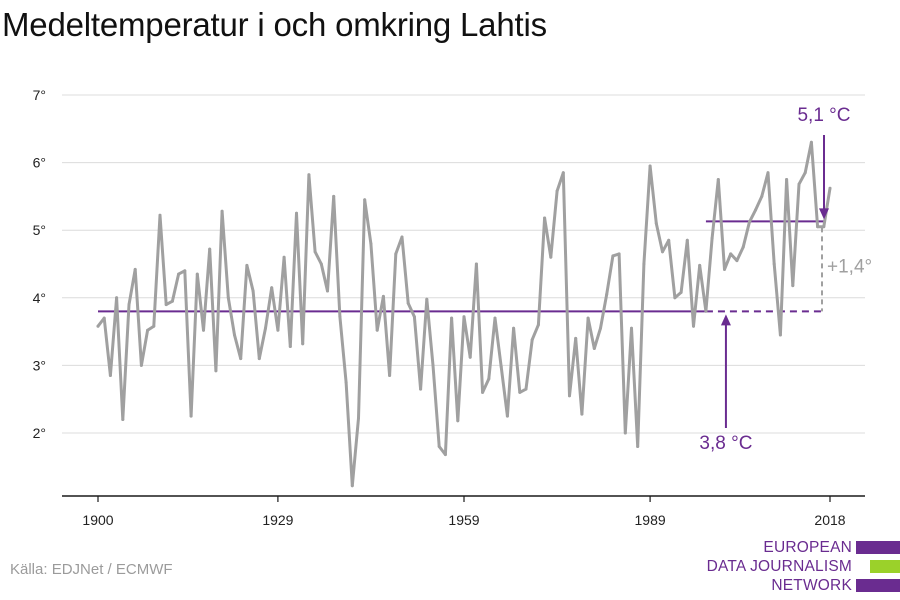 This screenshot has width=900, height=600. What do you see at coordinates (39, 365) in the screenshot?
I see `y-tick-label: 3°` at bounding box center [39, 365].